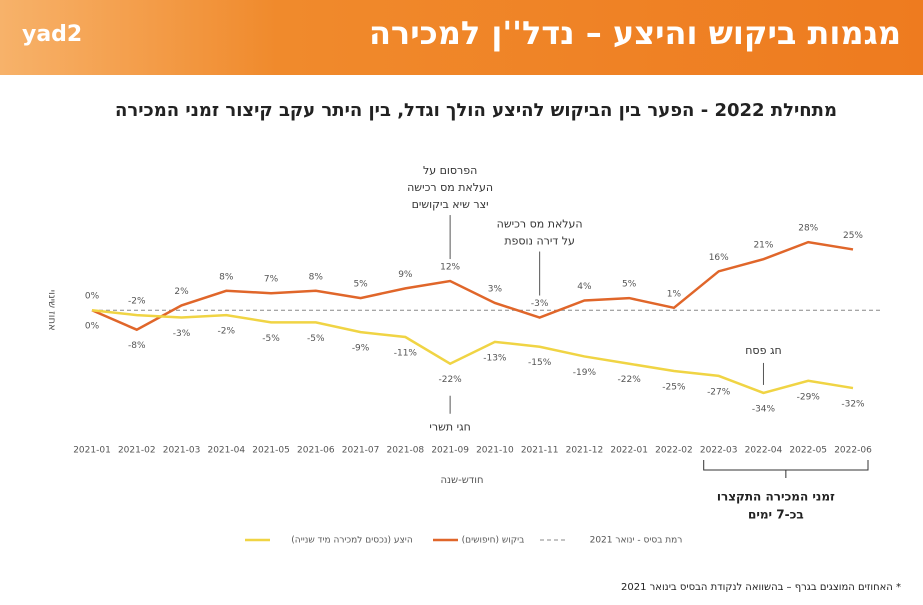  What do you see at coordinates (450, 204) in the screenshot?
I see `annotation: יצר שיא ביקושים` at bounding box center [450, 204].